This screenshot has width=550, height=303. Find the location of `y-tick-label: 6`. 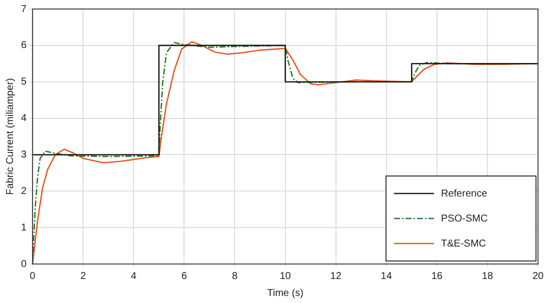

y-tick-label: 6 is located at coordinates (24, 46).